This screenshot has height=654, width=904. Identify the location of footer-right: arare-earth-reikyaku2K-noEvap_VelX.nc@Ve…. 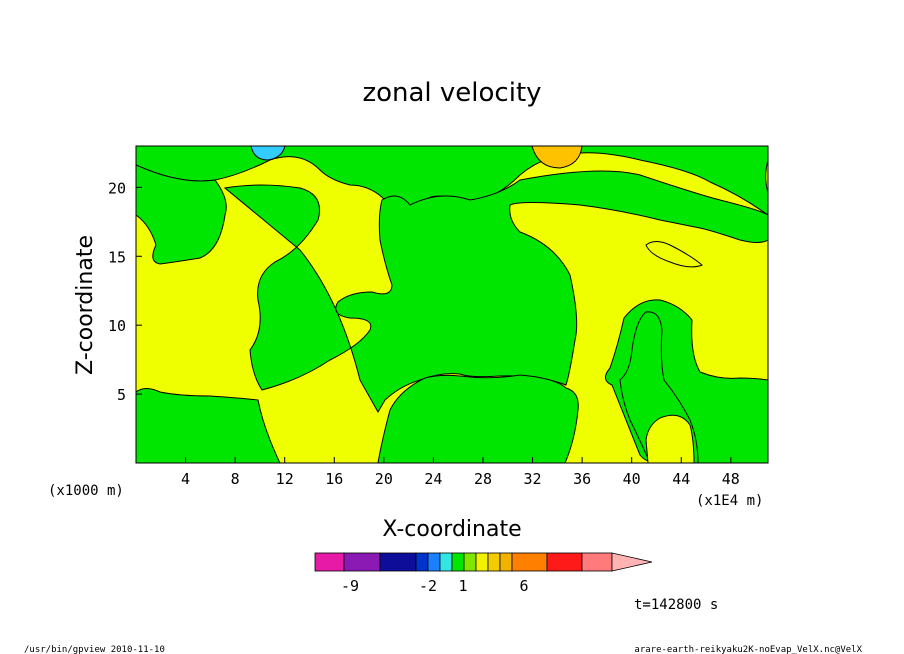
(748, 649).